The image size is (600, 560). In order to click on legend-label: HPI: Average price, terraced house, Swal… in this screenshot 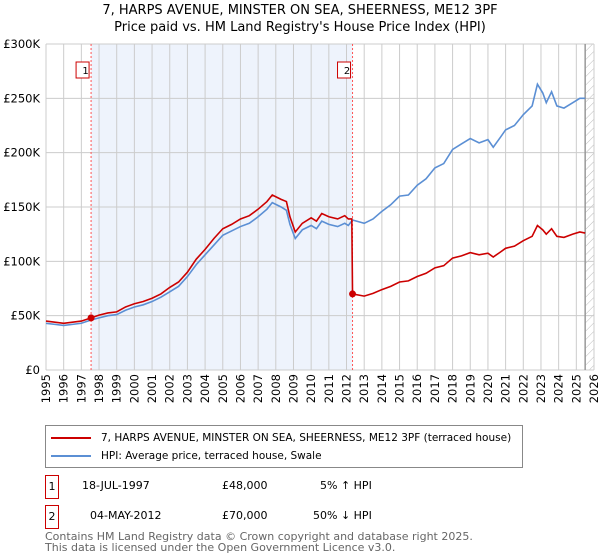, I will do `click(211, 456)`.